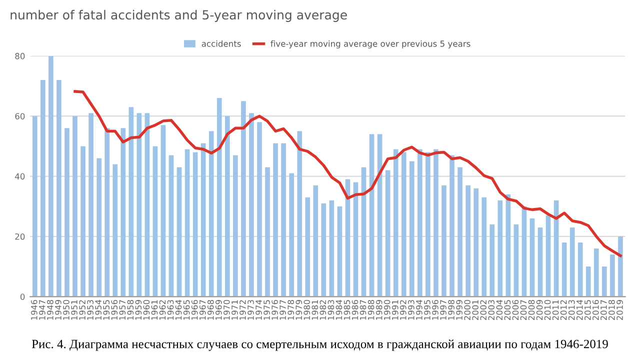 This screenshot has width=640, height=354. What do you see at coordinates (499, 310) in the screenshot?
I see `x-tick-label: 2004` at bounding box center [499, 310].